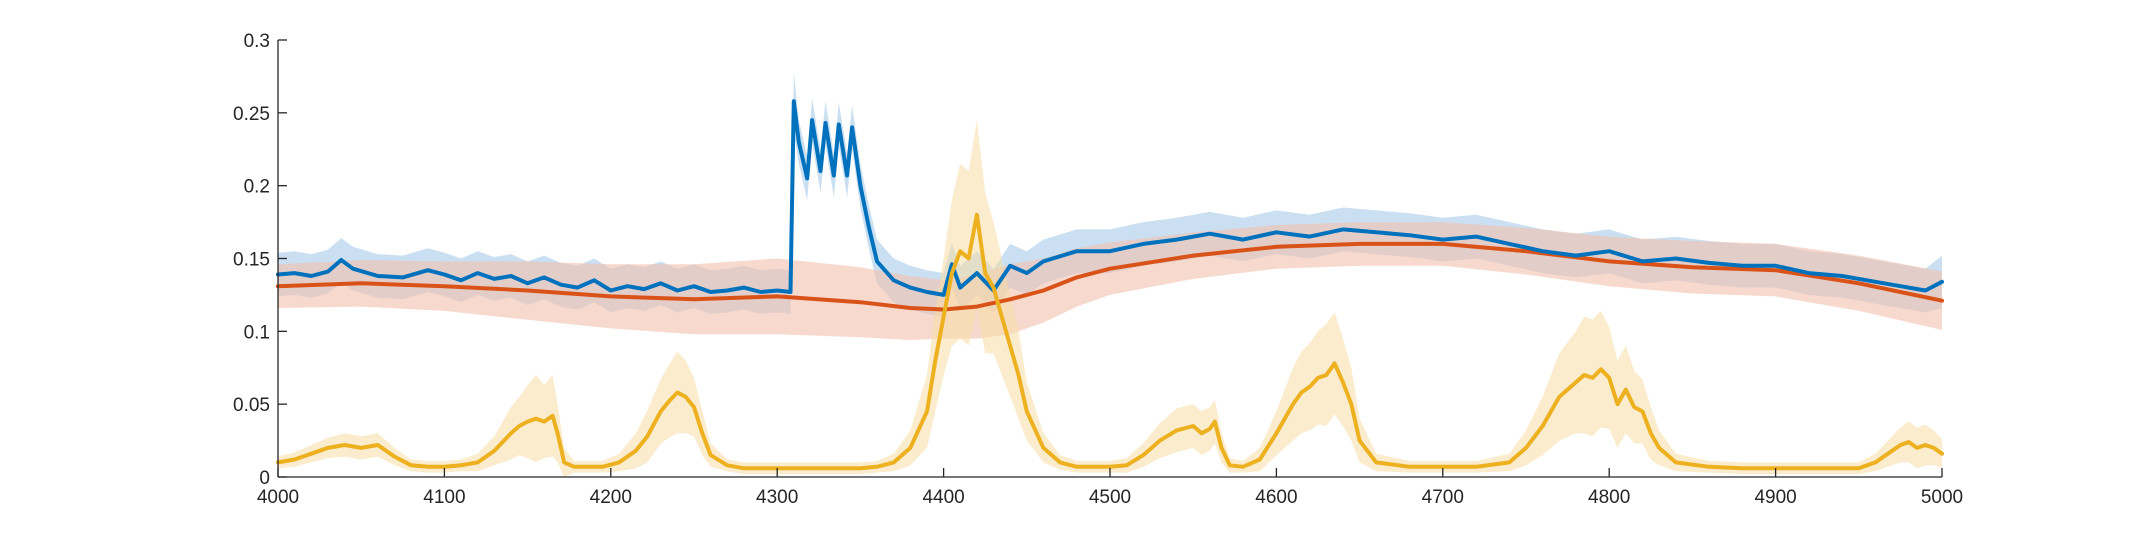 The image size is (2133, 538). I want to click on y-tick-label: 0, so click(264, 478).